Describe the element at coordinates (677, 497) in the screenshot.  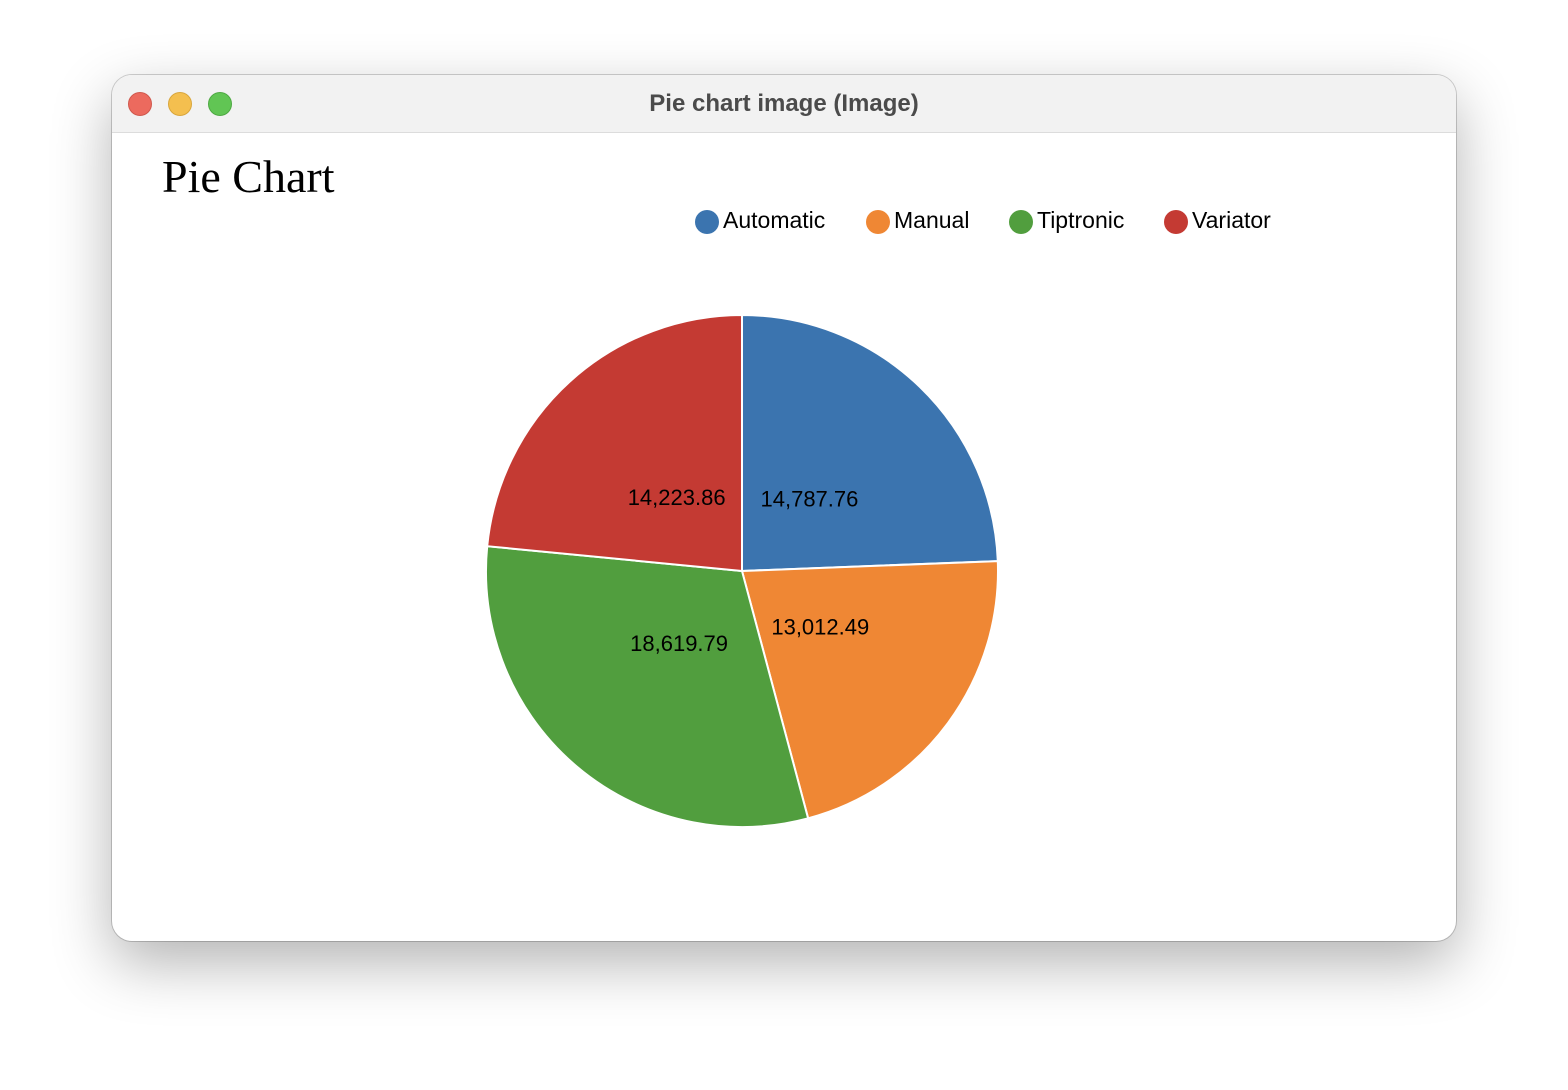
I see `slice-label-variator: 14,223.86` at that location.